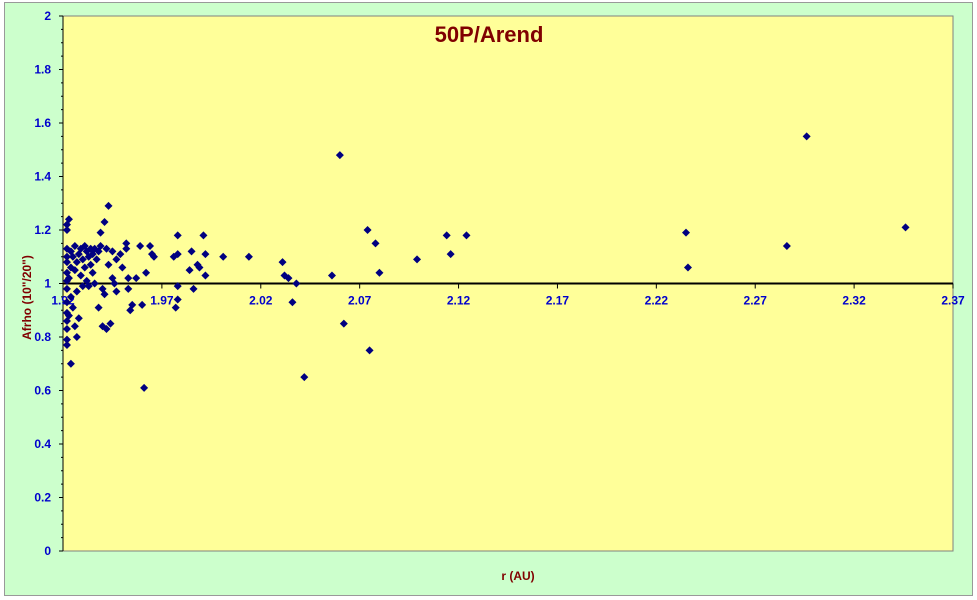  I want to click on chart-title: 50P/Arend, so click(489, 34).